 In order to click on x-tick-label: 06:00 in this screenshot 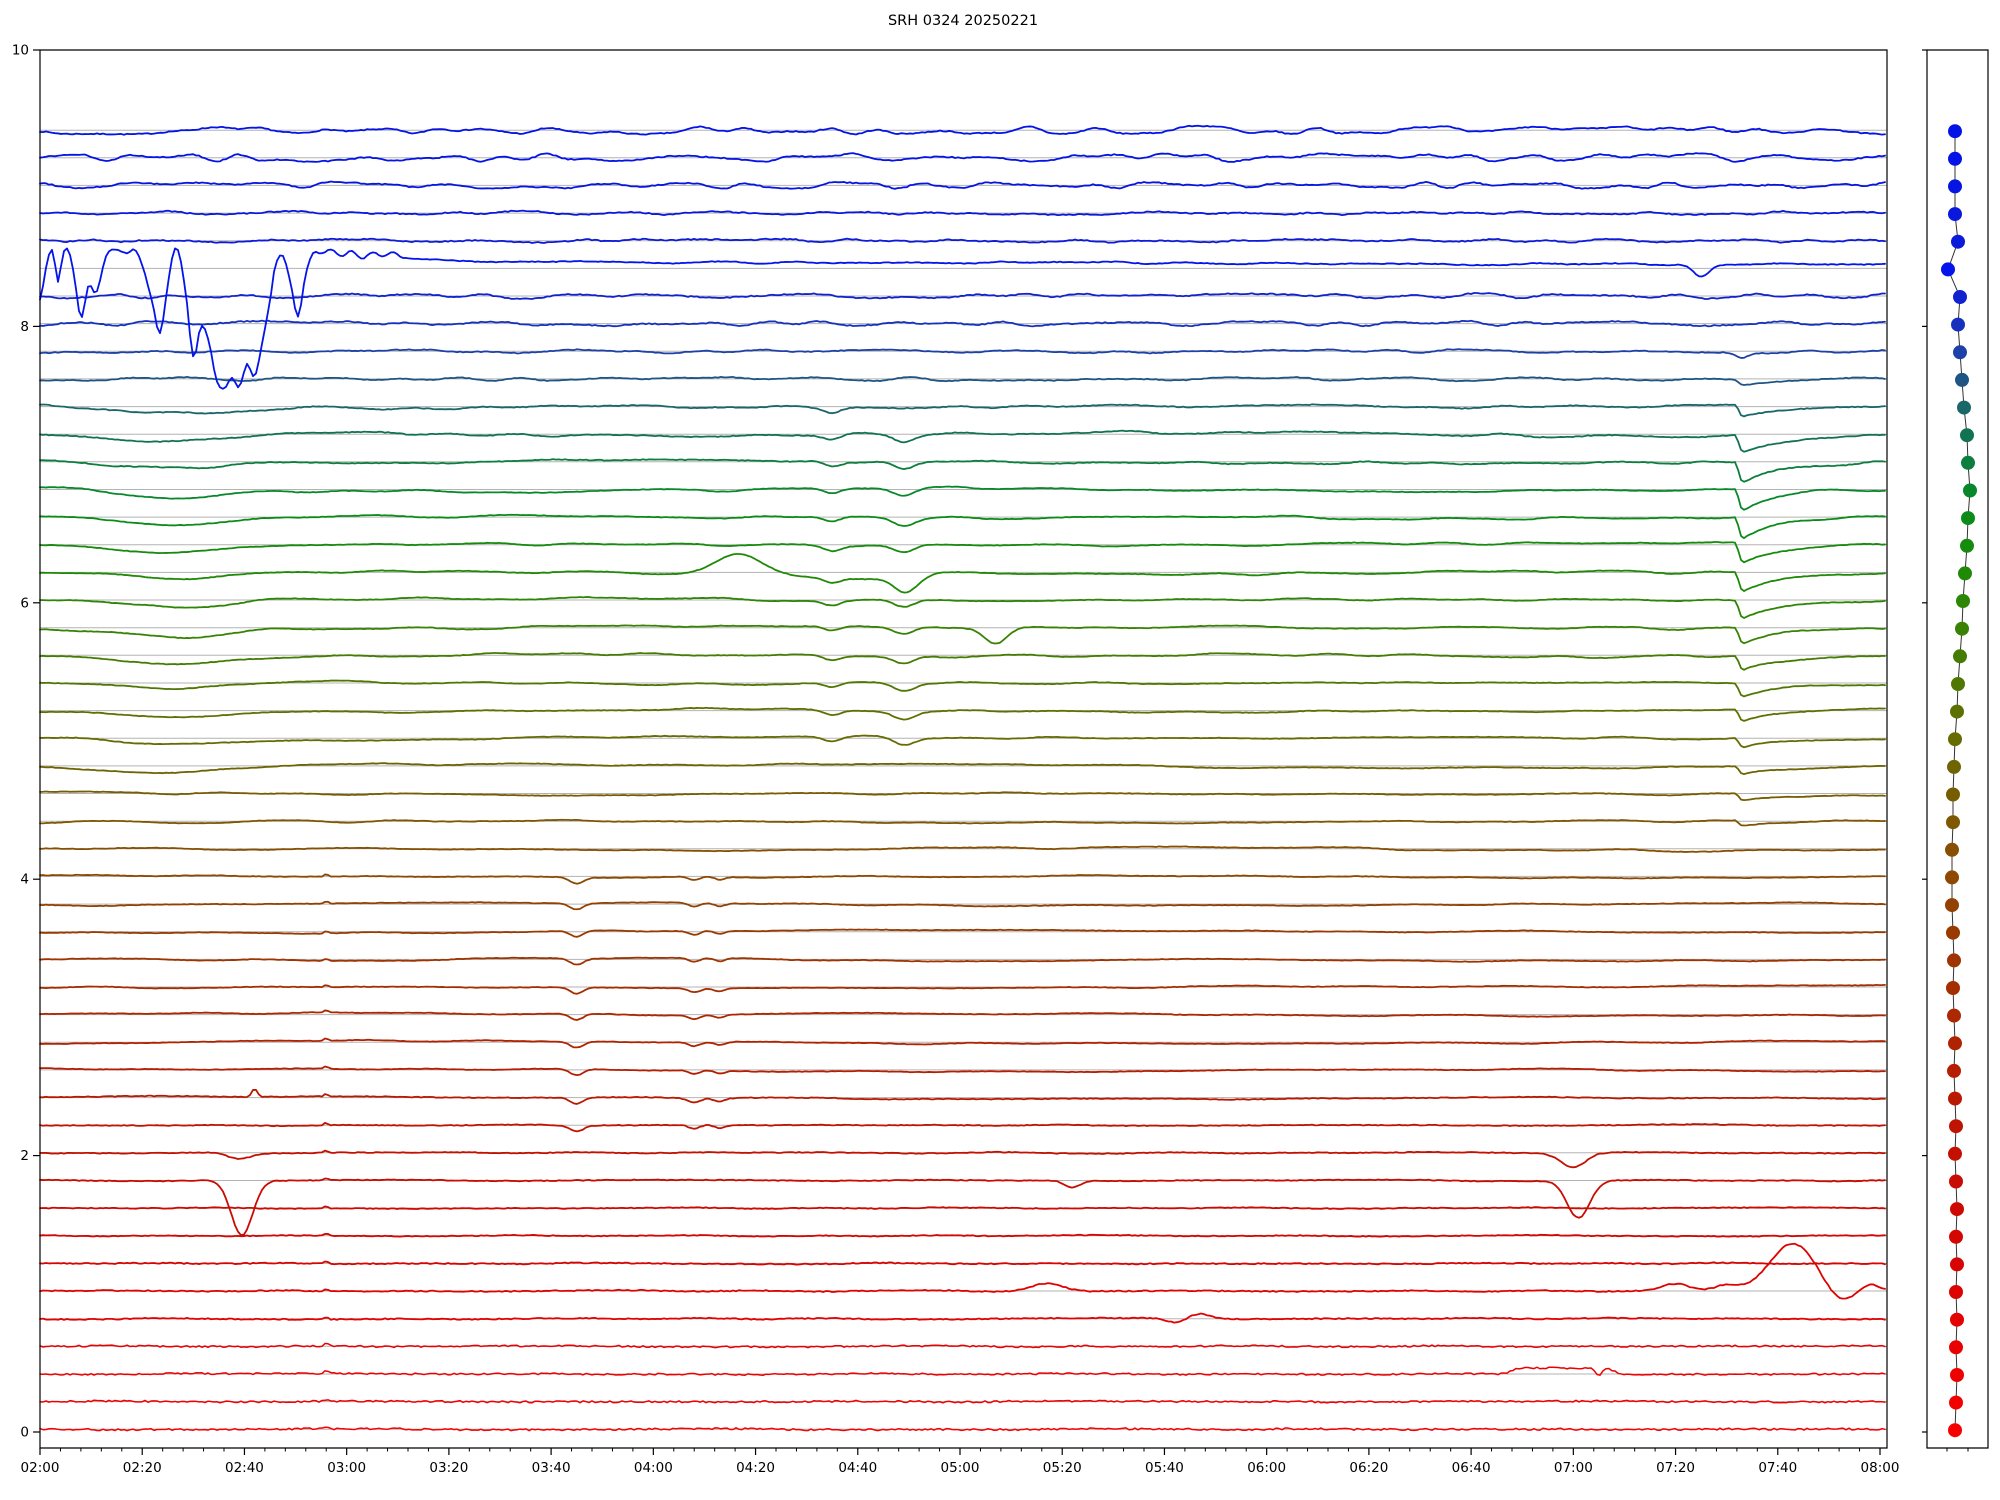, I will do `click(1266, 1468)`.